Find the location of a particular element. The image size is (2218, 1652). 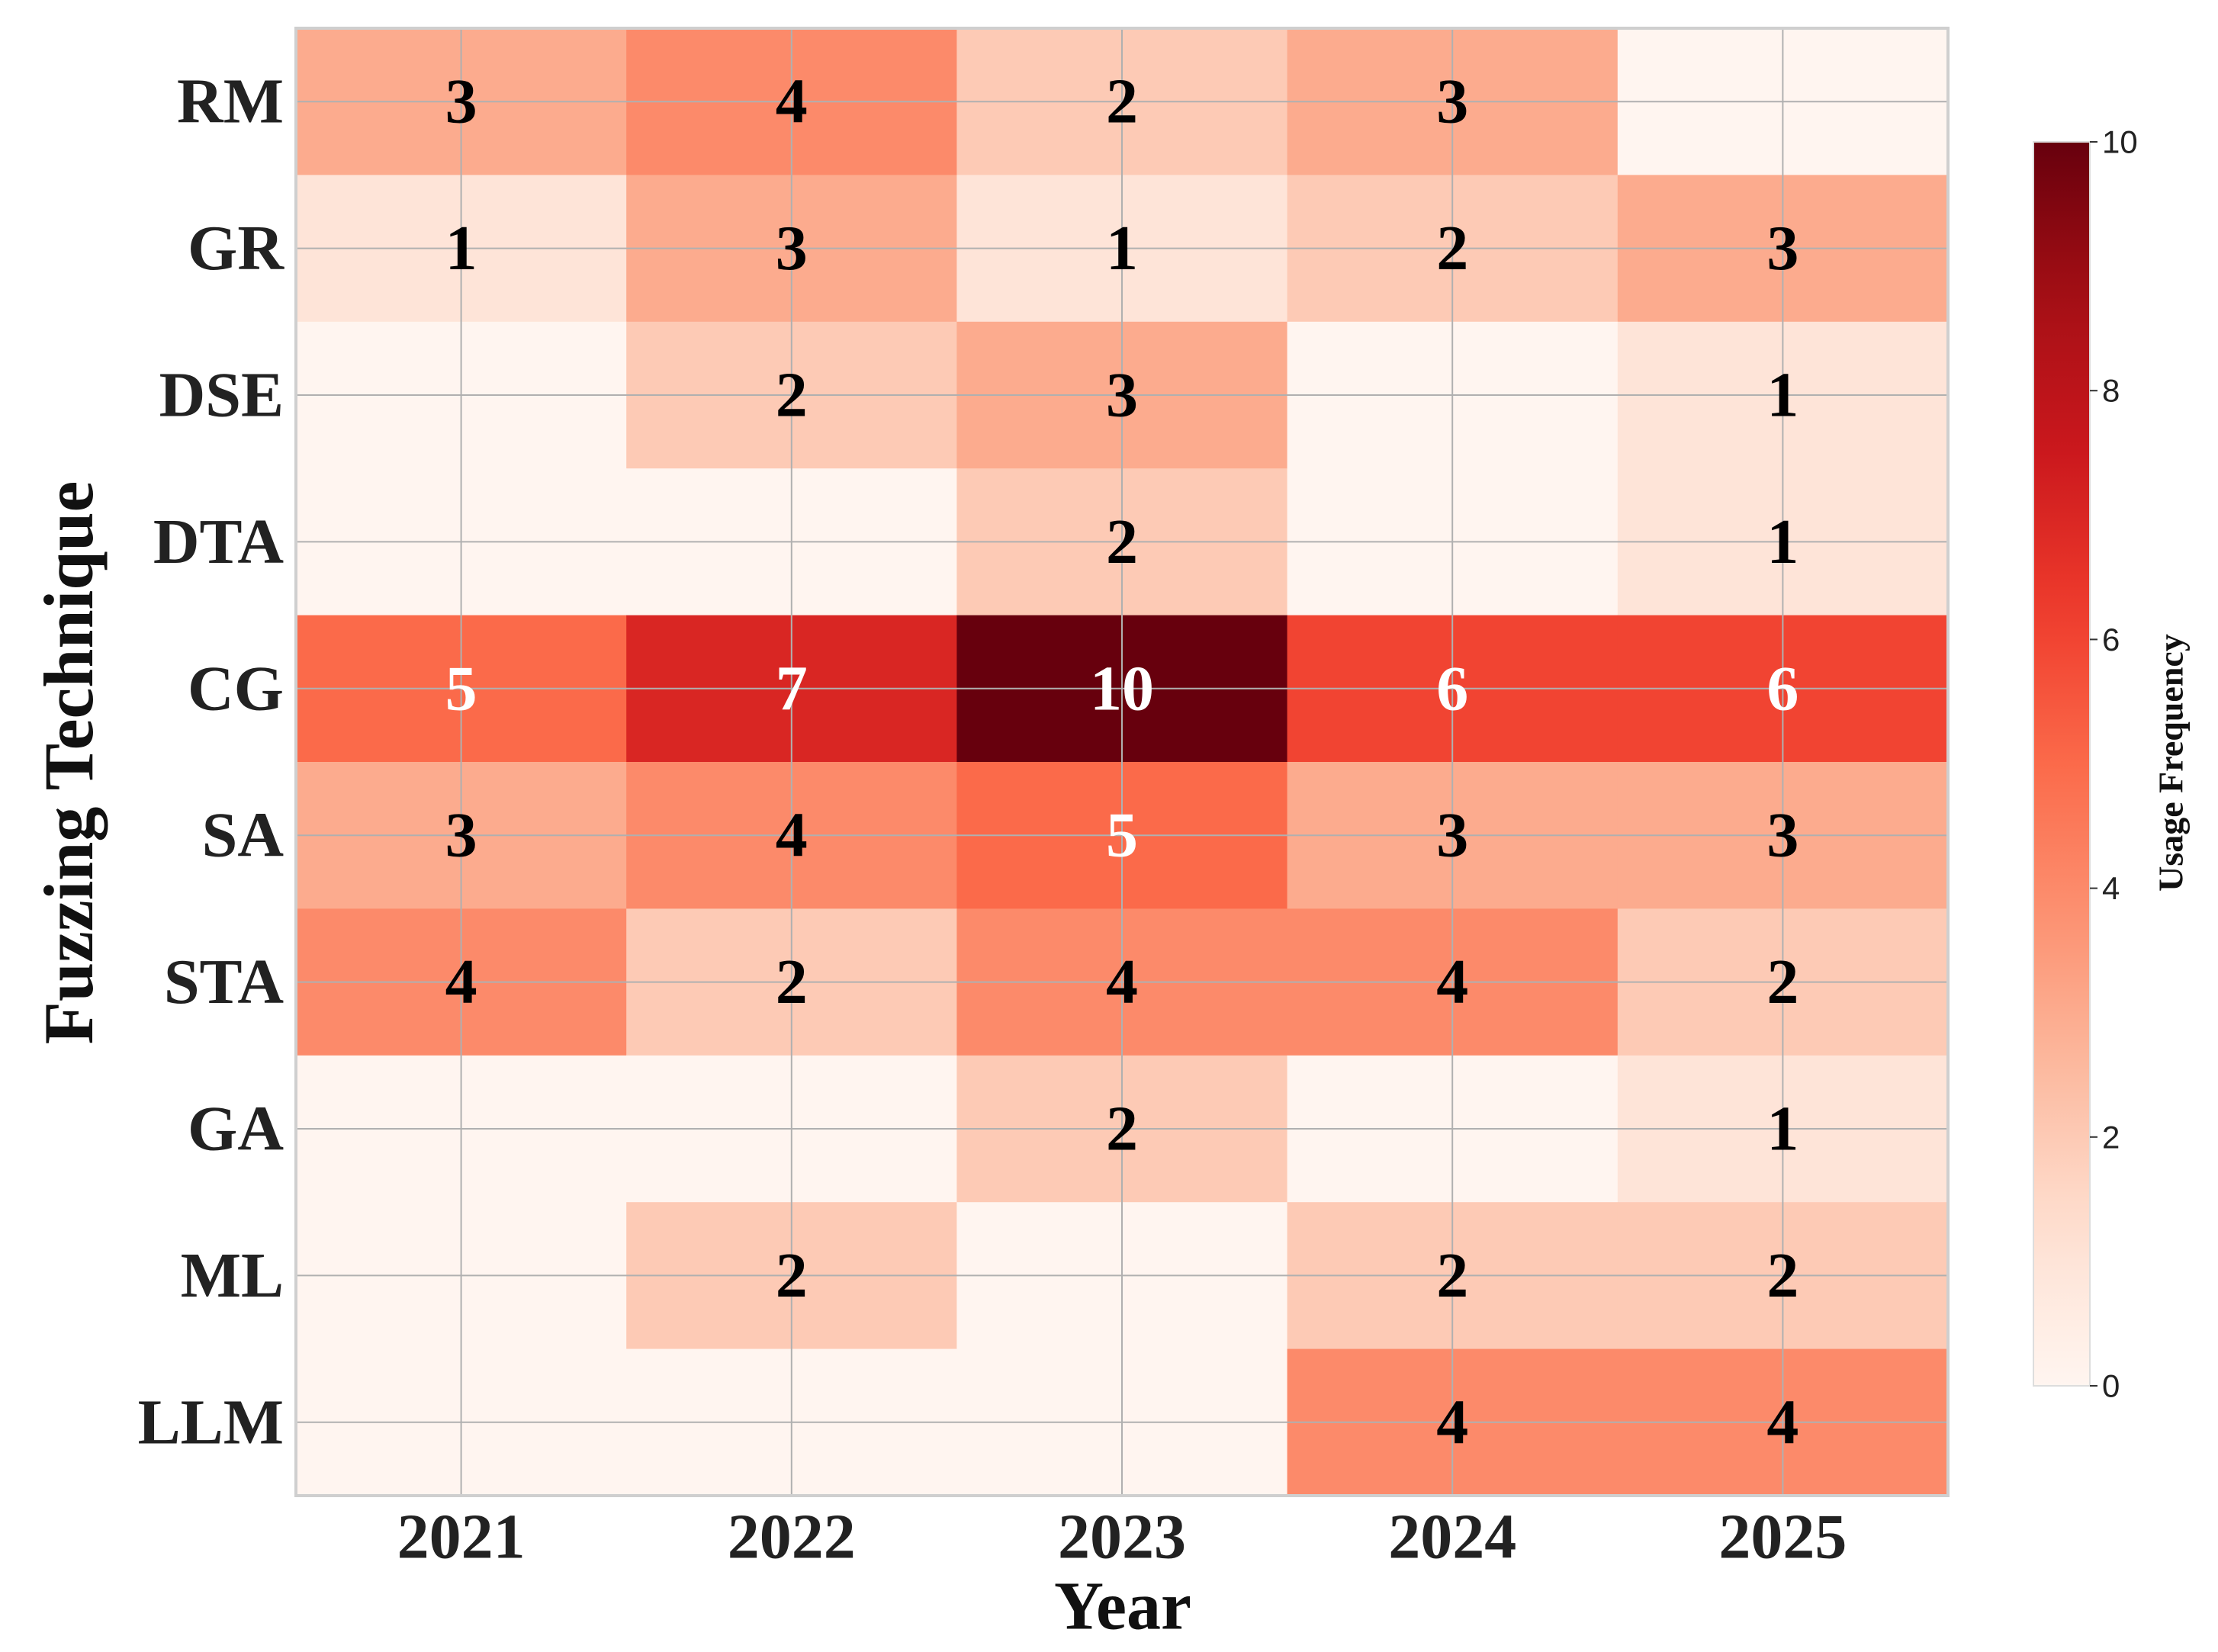

y-tick-label: GA is located at coordinates (236, 1130).